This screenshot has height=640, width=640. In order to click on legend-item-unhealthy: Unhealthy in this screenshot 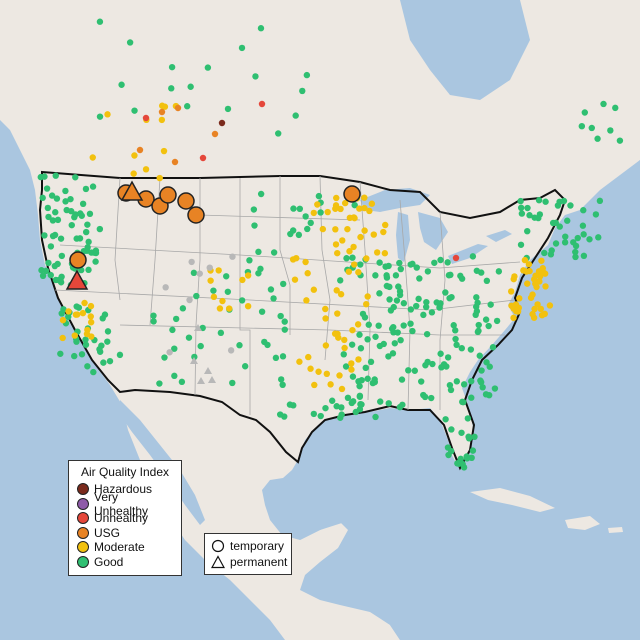, I will do `click(125, 518)`.